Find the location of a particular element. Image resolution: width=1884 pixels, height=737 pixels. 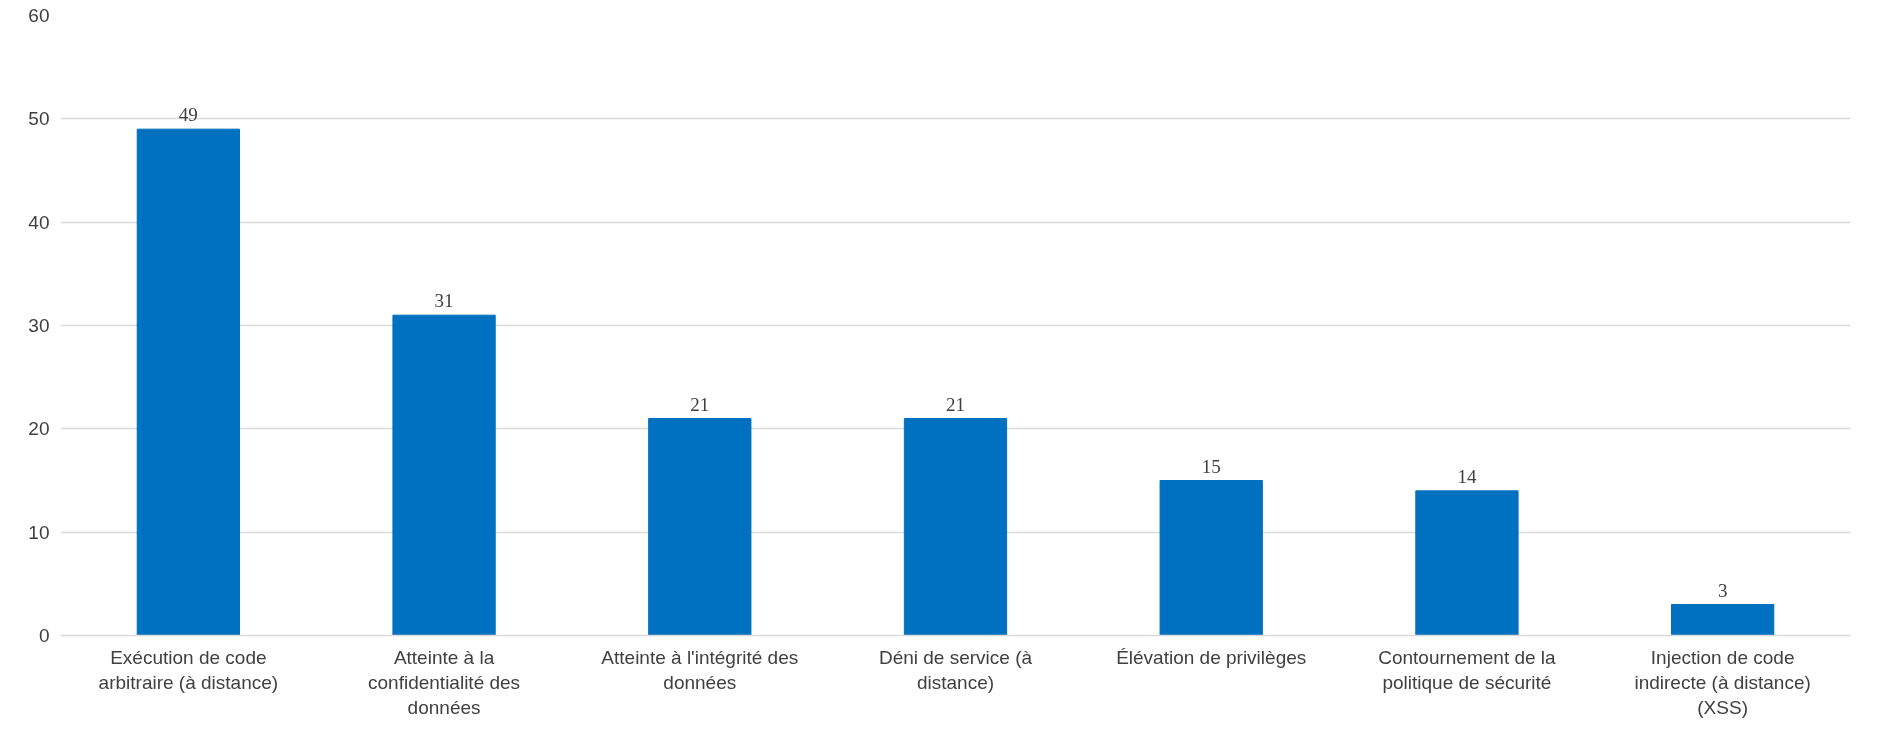

y-tick-label: 20 is located at coordinates (39, 429).